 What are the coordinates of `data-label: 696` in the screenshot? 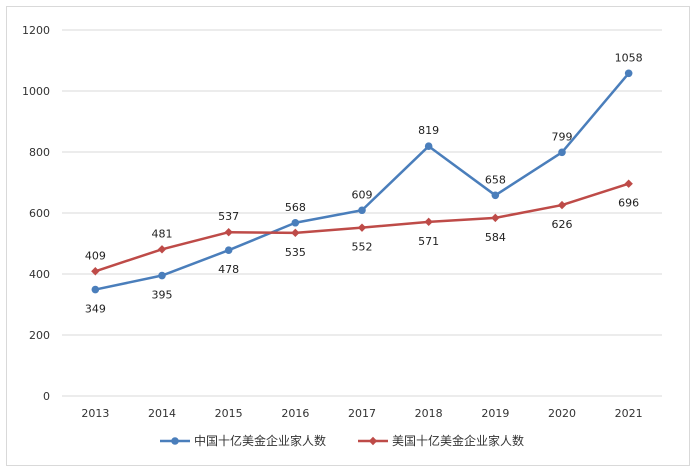 It's located at (628, 203).